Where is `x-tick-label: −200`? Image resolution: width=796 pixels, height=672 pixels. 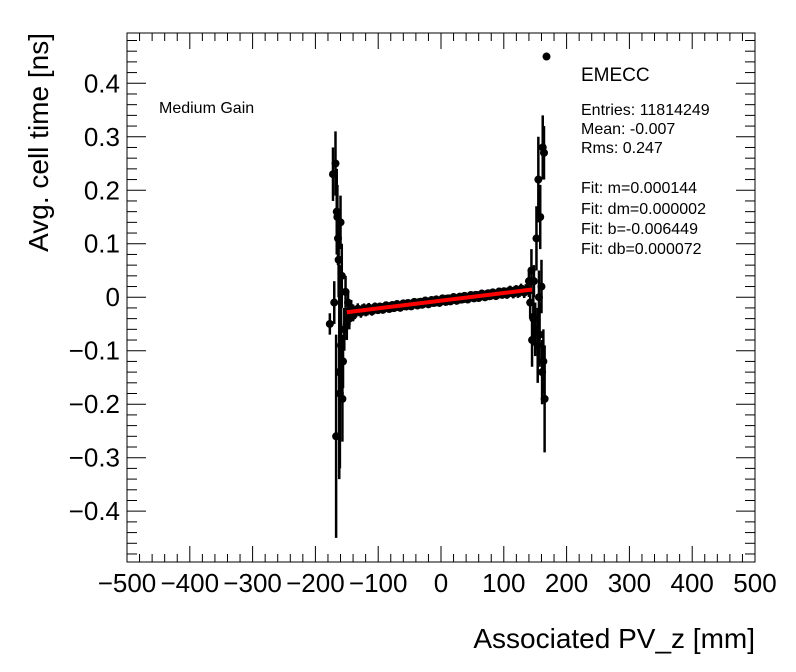
x-tick-label: −200 is located at coordinates (315, 583).